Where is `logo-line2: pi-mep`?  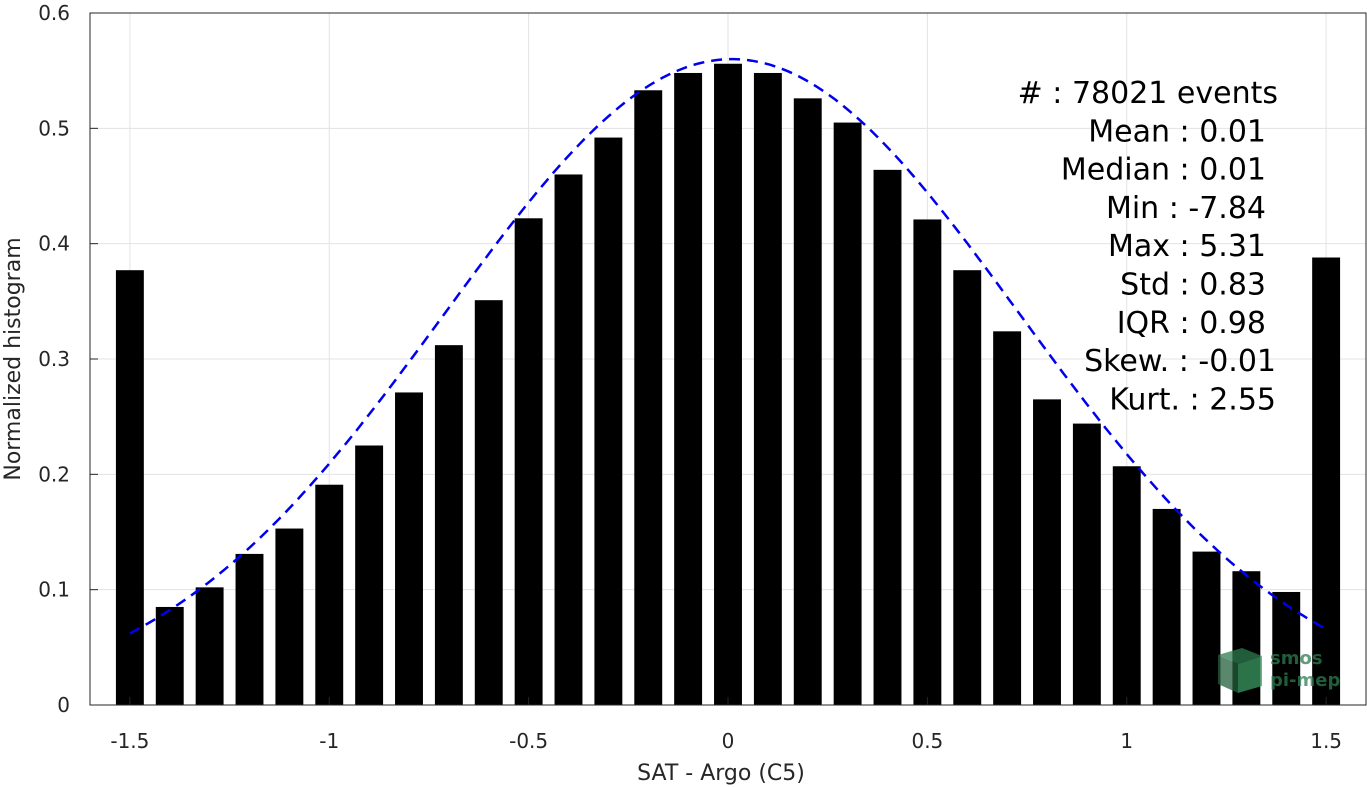 logo-line2: pi-mep is located at coordinates (1305, 680).